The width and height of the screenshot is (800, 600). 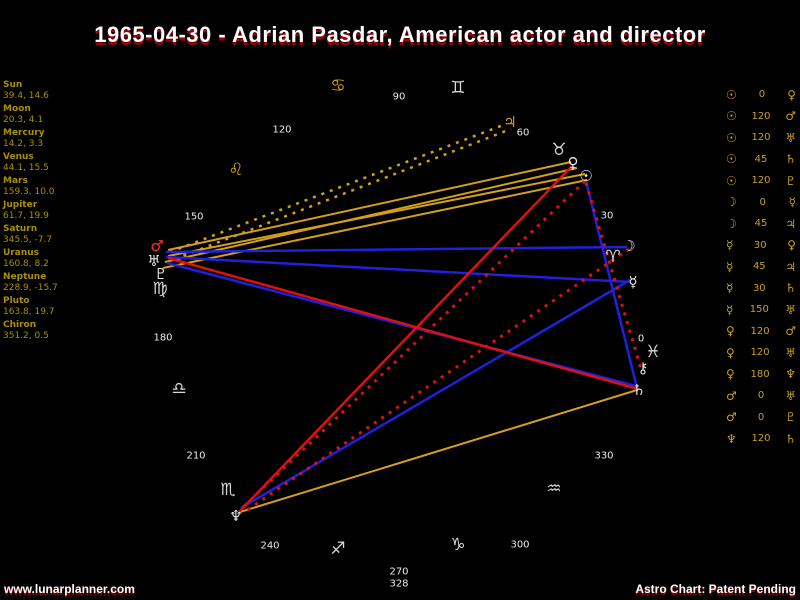 I want to click on degree-label: 328, so click(x=399, y=584).